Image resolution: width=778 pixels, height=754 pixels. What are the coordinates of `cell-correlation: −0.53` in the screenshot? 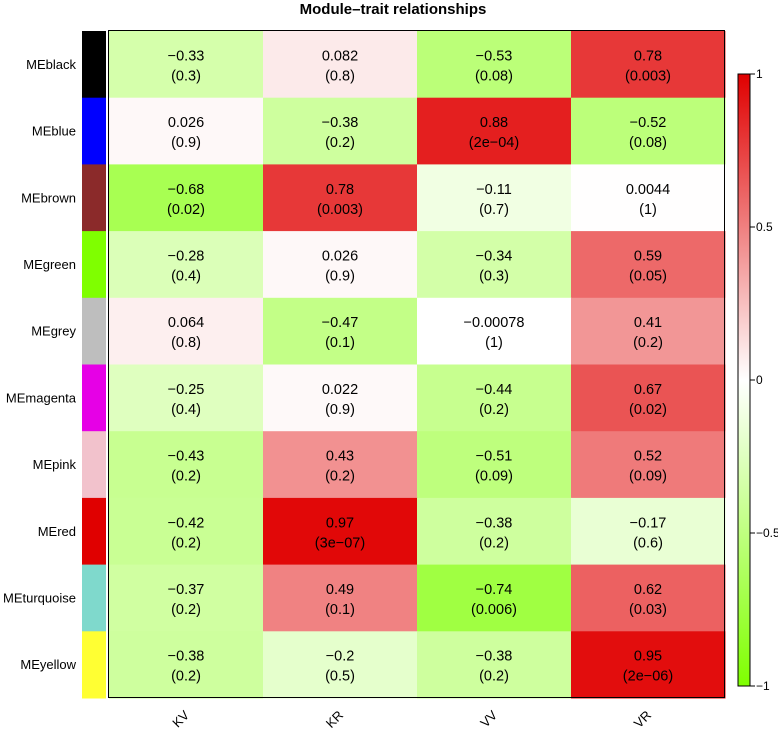 It's located at (494, 56).